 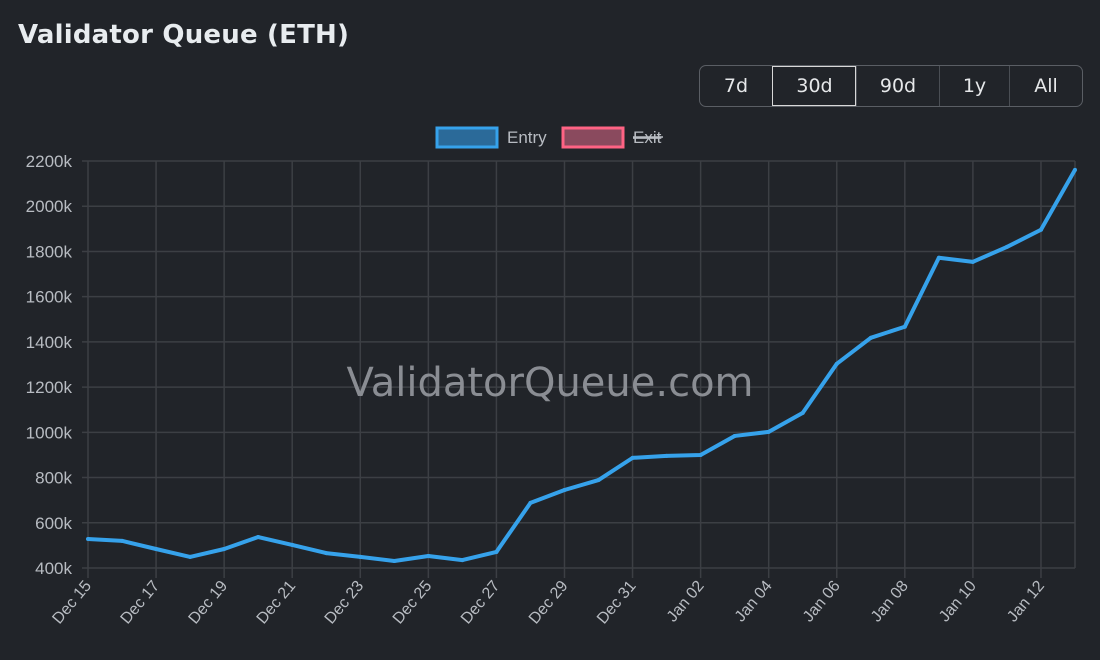 I want to click on legend-entry-label: Entry, so click(x=527, y=137).